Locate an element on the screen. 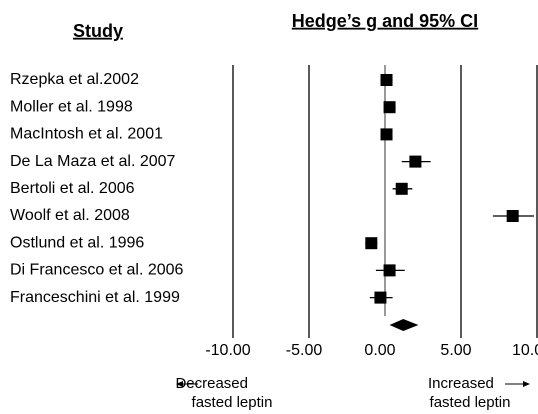 This screenshot has width=538, height=414. study-label: De La Maza et al. 2007 is located at coordinates (93, 161).